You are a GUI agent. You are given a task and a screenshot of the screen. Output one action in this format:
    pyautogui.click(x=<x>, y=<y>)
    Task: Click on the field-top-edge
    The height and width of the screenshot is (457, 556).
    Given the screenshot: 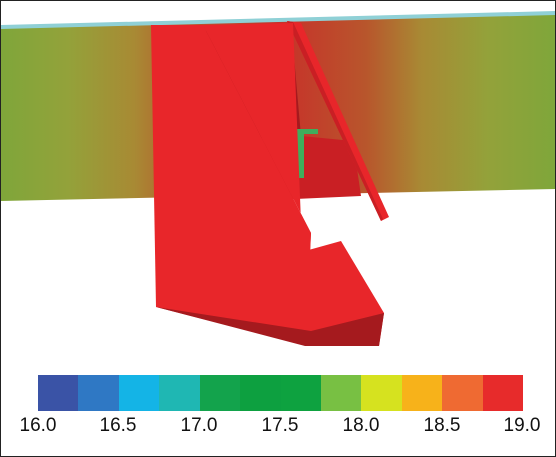 What is the action you would take?
    pyautogui.click(x=278, y=20)
    